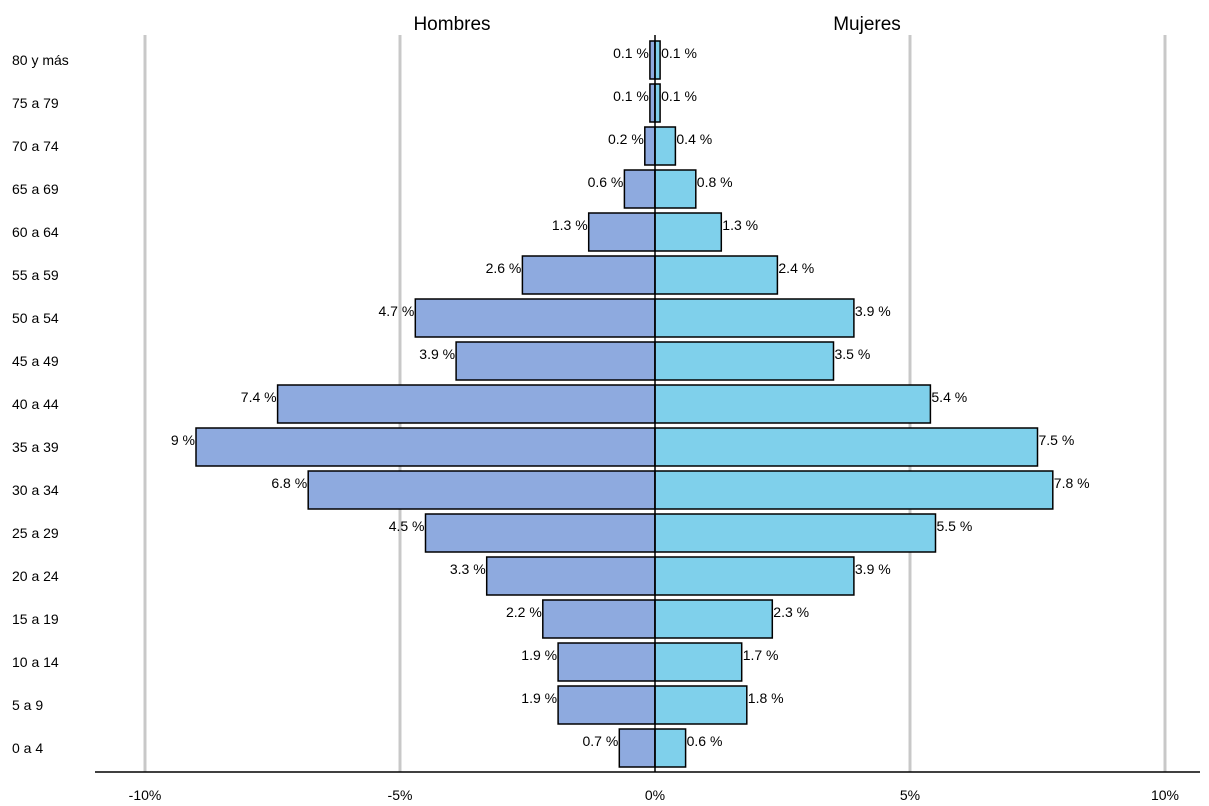 This screenshot has width=1209, height=806. Describe the element at coordinates (694, 139) in the screenshot. I see `data-label-mujeres: 0.4 %` at that location.